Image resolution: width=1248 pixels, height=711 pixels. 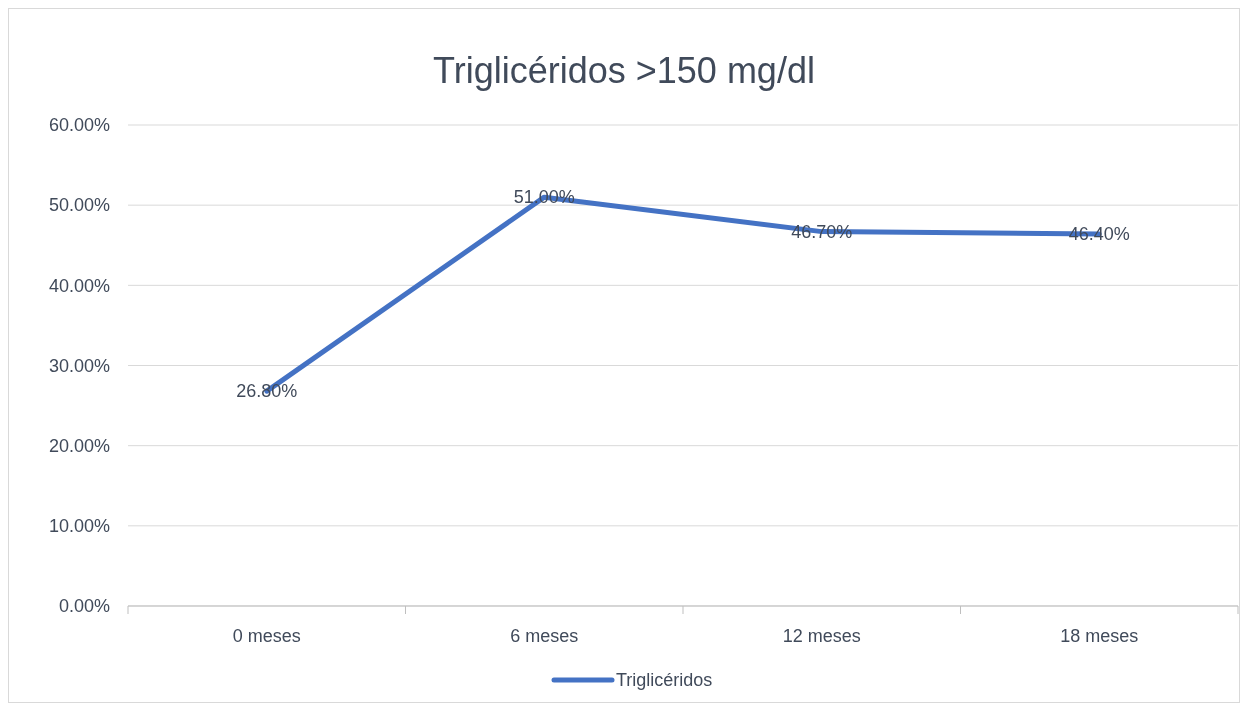 I want to click on data-label: 46.40%, so click(x=1099, y=234).